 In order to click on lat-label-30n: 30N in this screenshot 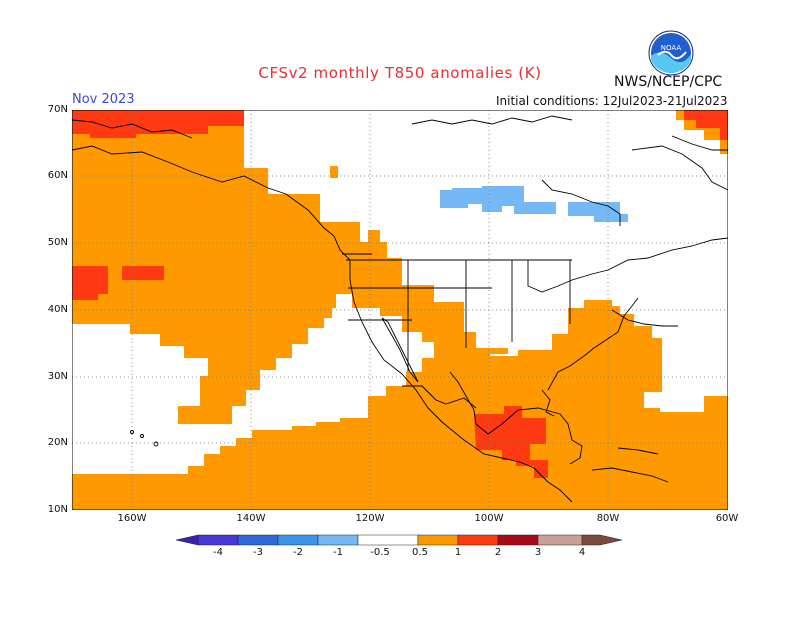, I will do `click(57, 376)`.